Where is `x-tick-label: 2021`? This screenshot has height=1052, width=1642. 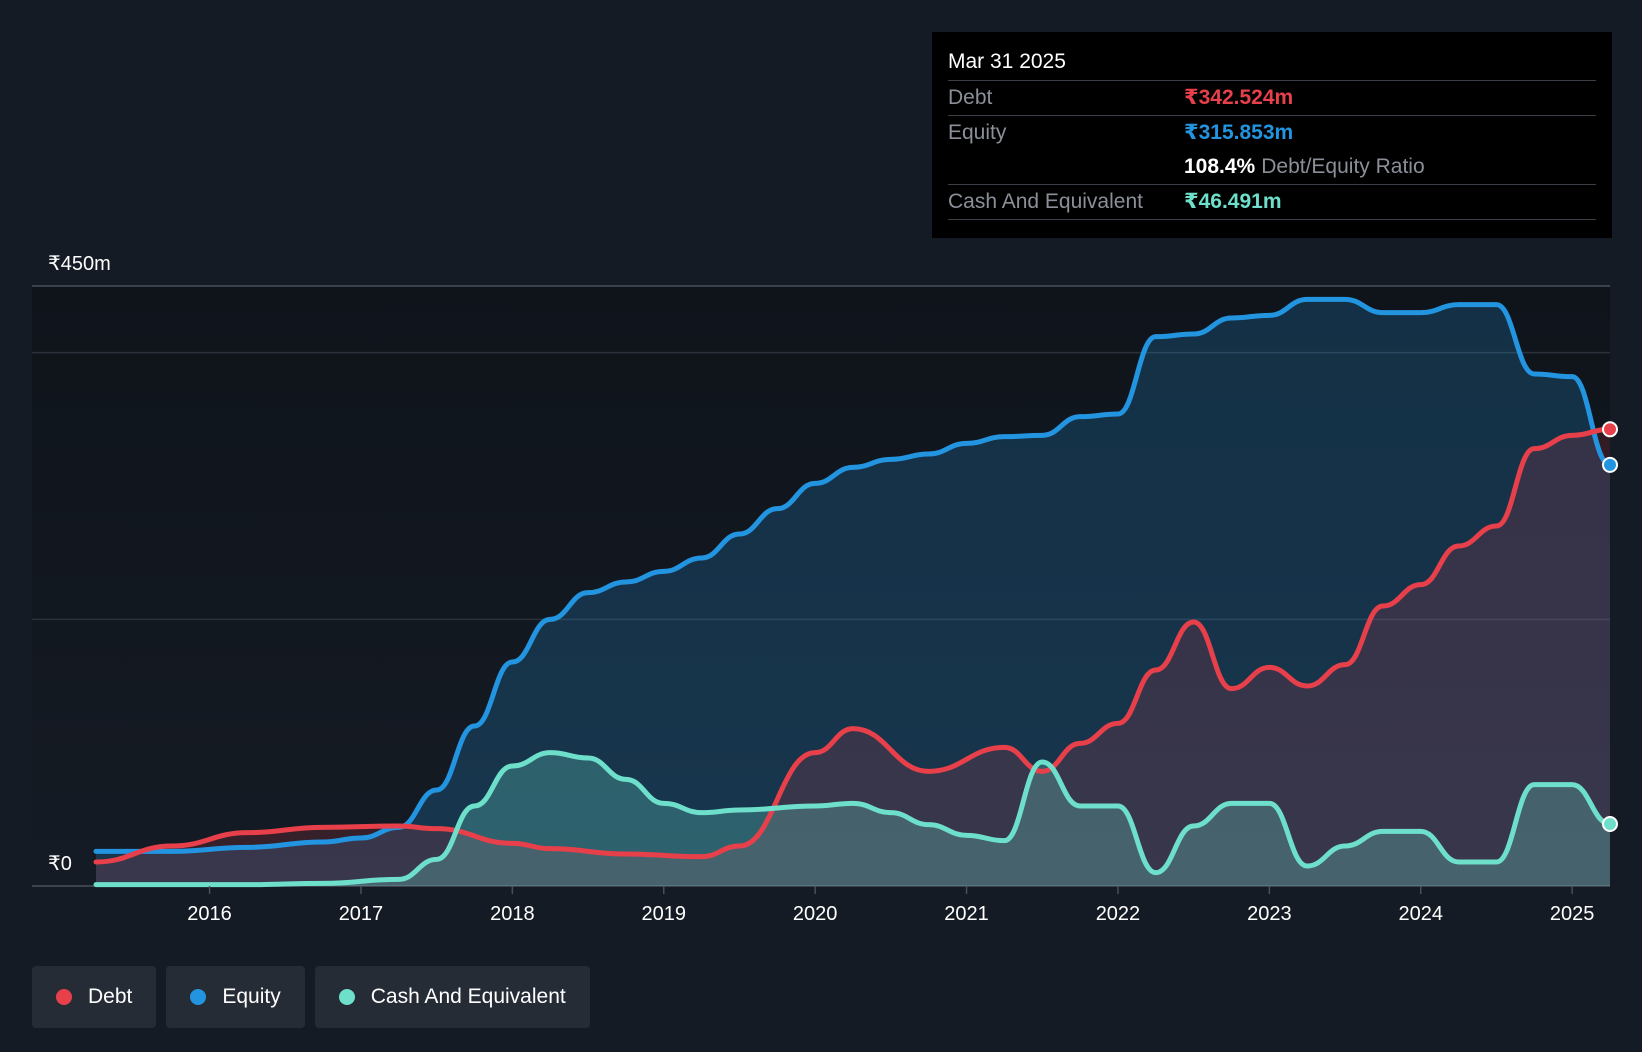 x-tick-label: 2021 is located at coordinates (966, 914).